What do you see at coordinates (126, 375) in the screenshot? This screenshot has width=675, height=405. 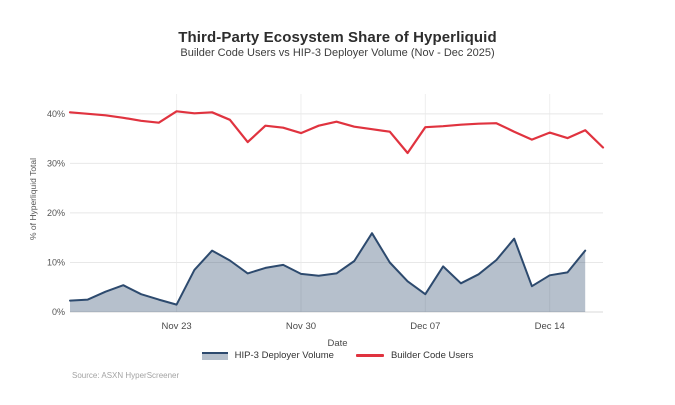 I see `source-note: Source: ASXN HyperScreener` at bounding box center [126, 375].